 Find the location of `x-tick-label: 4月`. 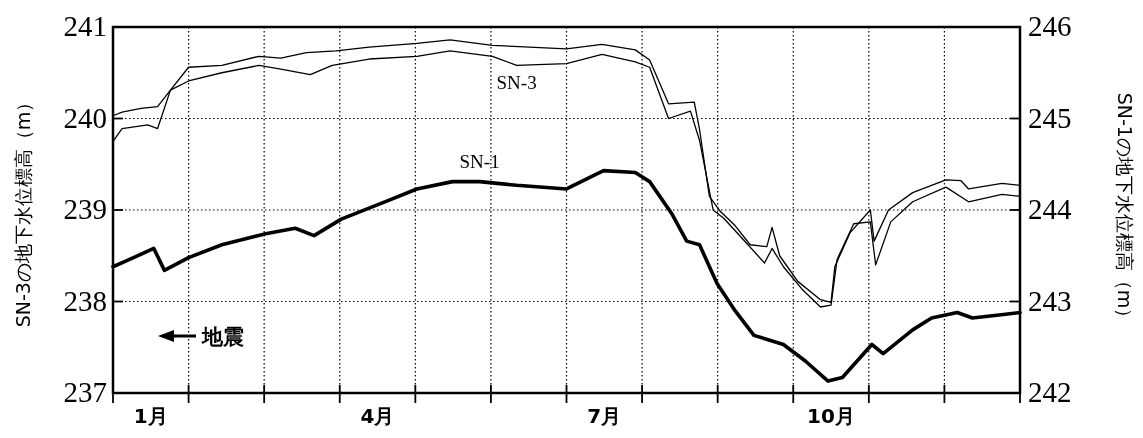

x-tick-label: 4月 is located at coordinates (377, 416).